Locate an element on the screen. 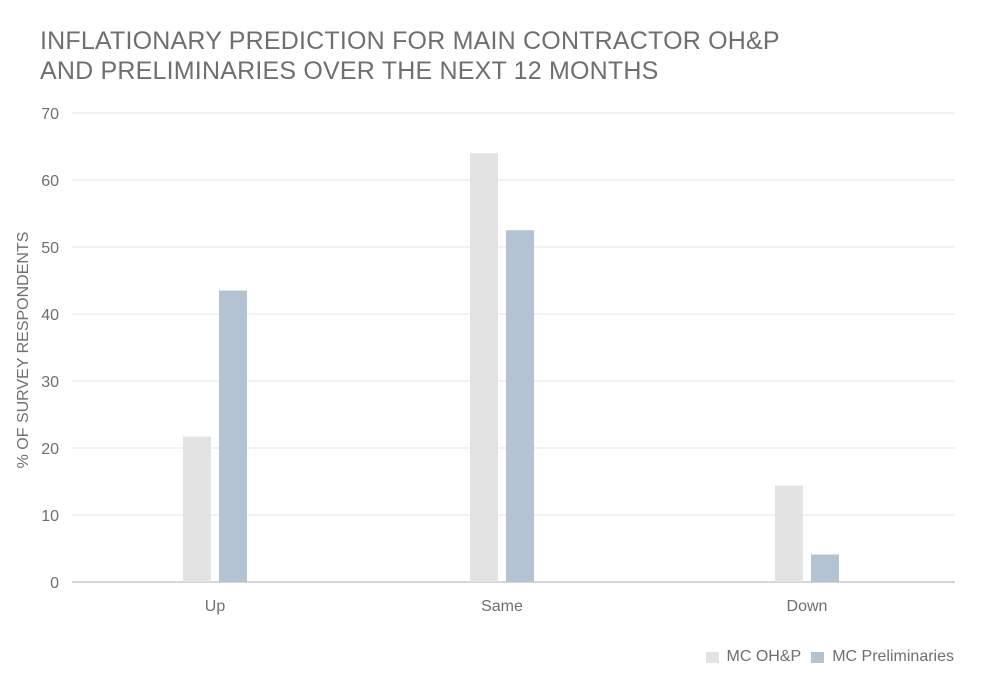 This screenshot has width=1000, height=695. bar-mc-oh-p-up is located at coordinates (197, 509).